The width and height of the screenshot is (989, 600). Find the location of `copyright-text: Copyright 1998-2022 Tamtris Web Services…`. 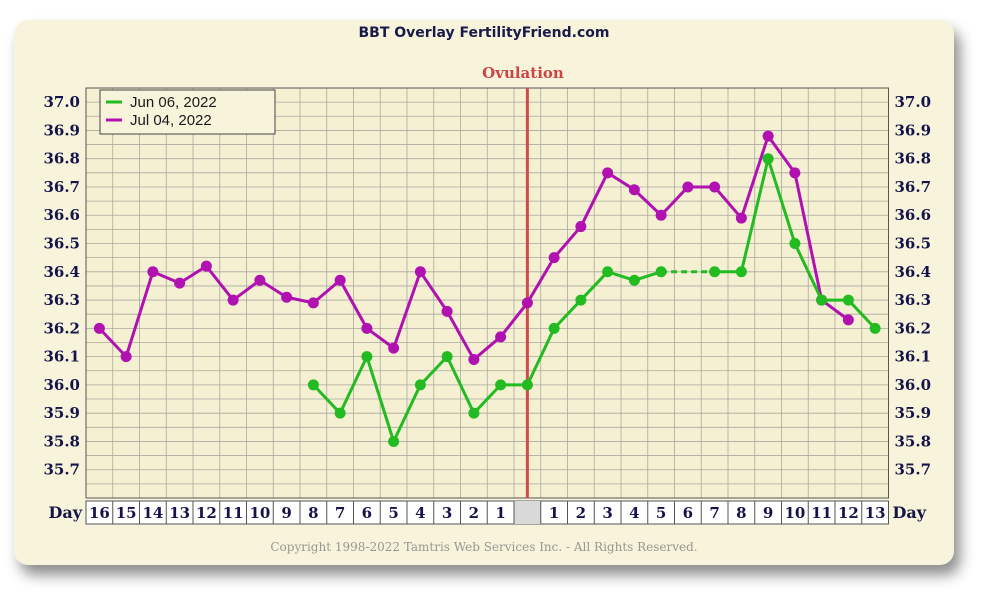

copyright-text: Copyright 1998-2022 Tamtris Web Services… is located at coordinates (483, 547).